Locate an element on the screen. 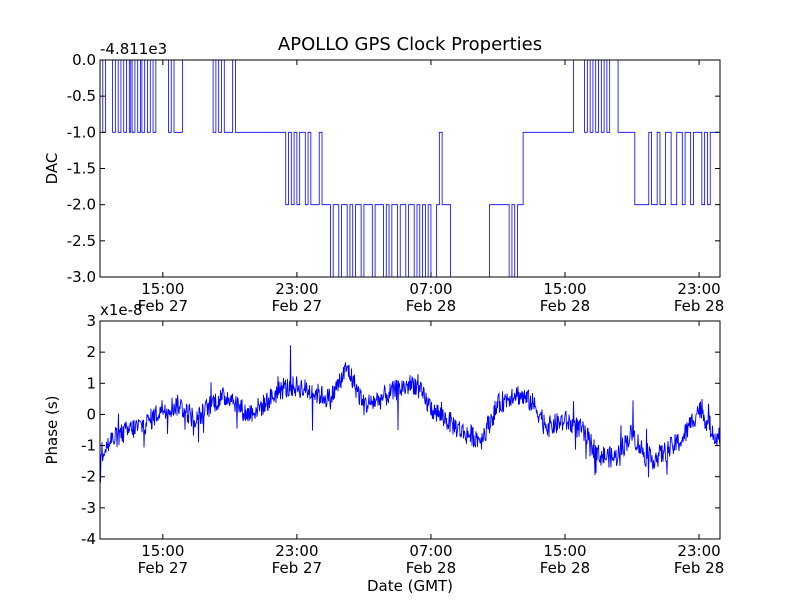 The height and width of the screenshot is (600, 800). y-tick-label: -1.0 is located at coordinates (81, 132).